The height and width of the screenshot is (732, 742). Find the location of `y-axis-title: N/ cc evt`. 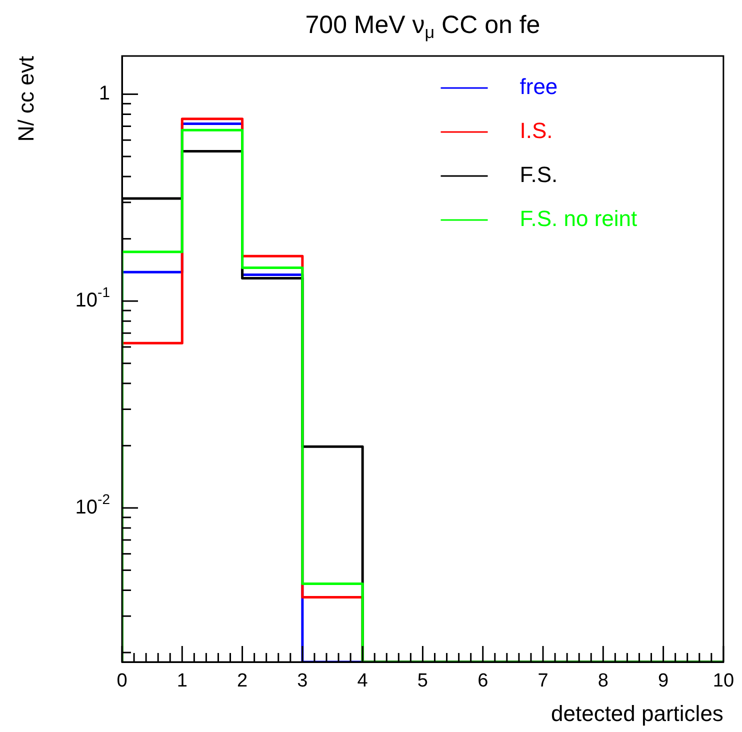

y-axis-title: N/ cc evt is located at coordinates (25, 99).